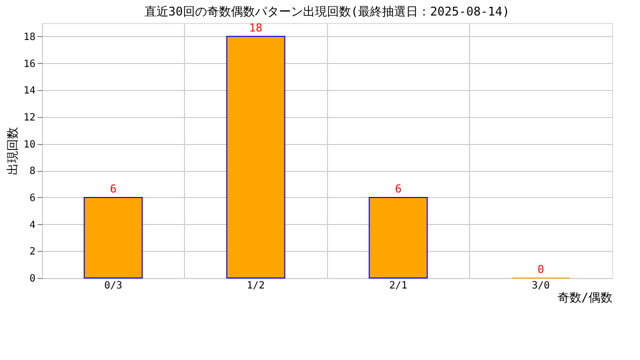  Describe the element at coordinates (29, 118) in the screenshot. I see `y-tick-label: 12` at that location.